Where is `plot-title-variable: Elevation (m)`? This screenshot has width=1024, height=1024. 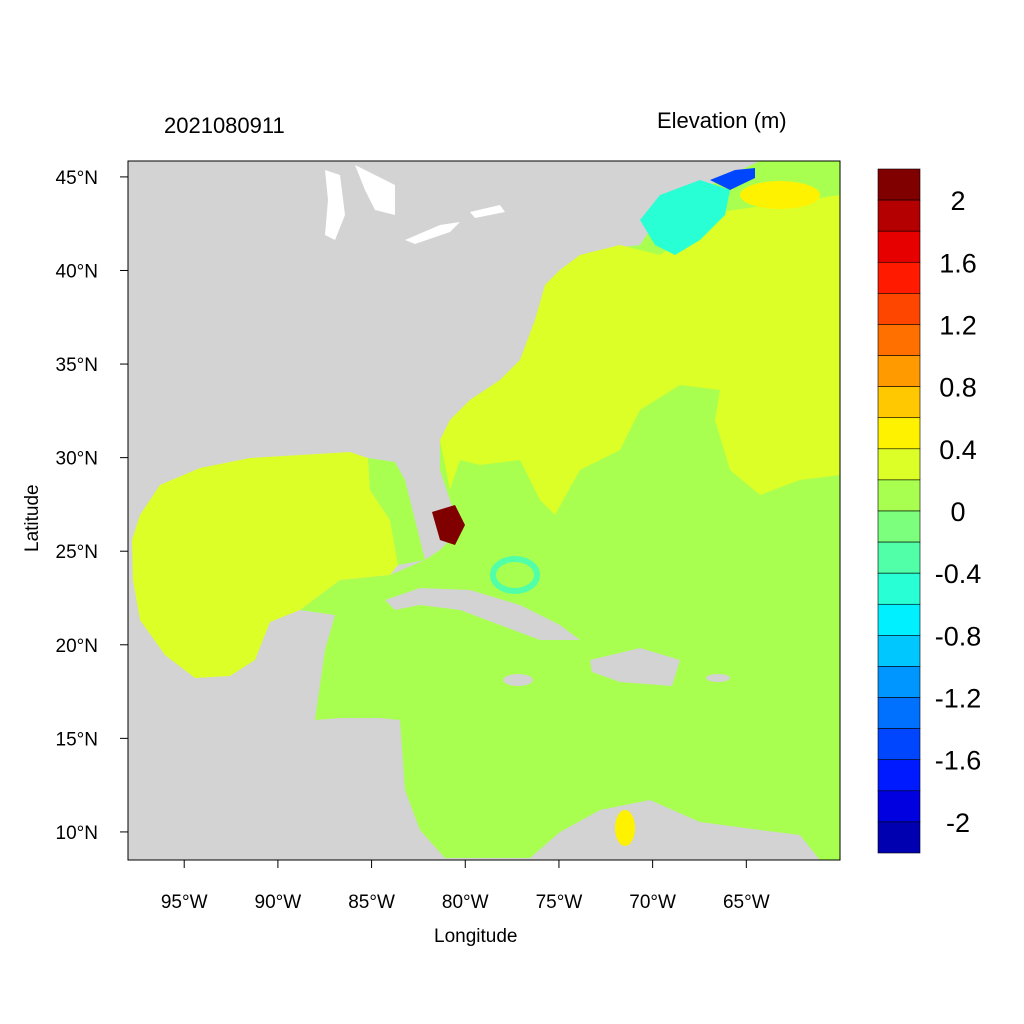 plot-title-variable: Elevation (m) is located at coordinates (722, 120).